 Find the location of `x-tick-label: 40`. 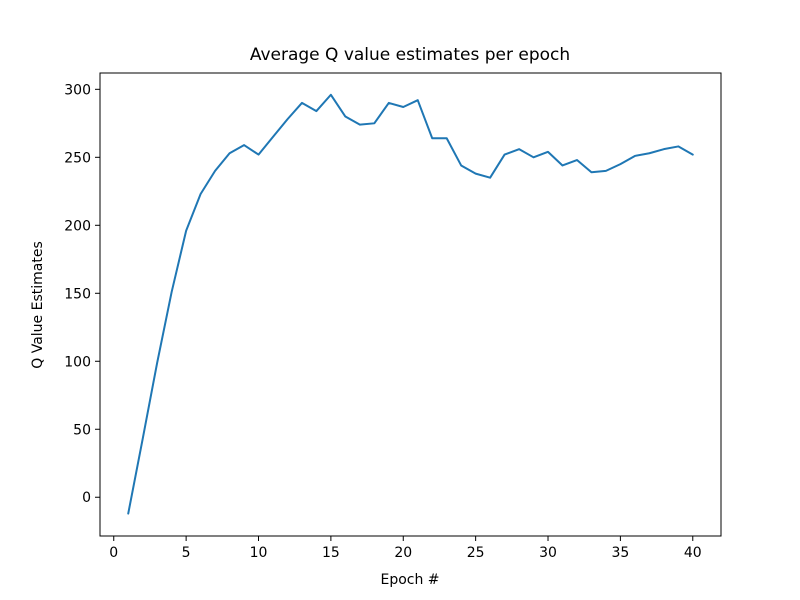

x-tick-label: 40 is located at coordinates (693, 553).